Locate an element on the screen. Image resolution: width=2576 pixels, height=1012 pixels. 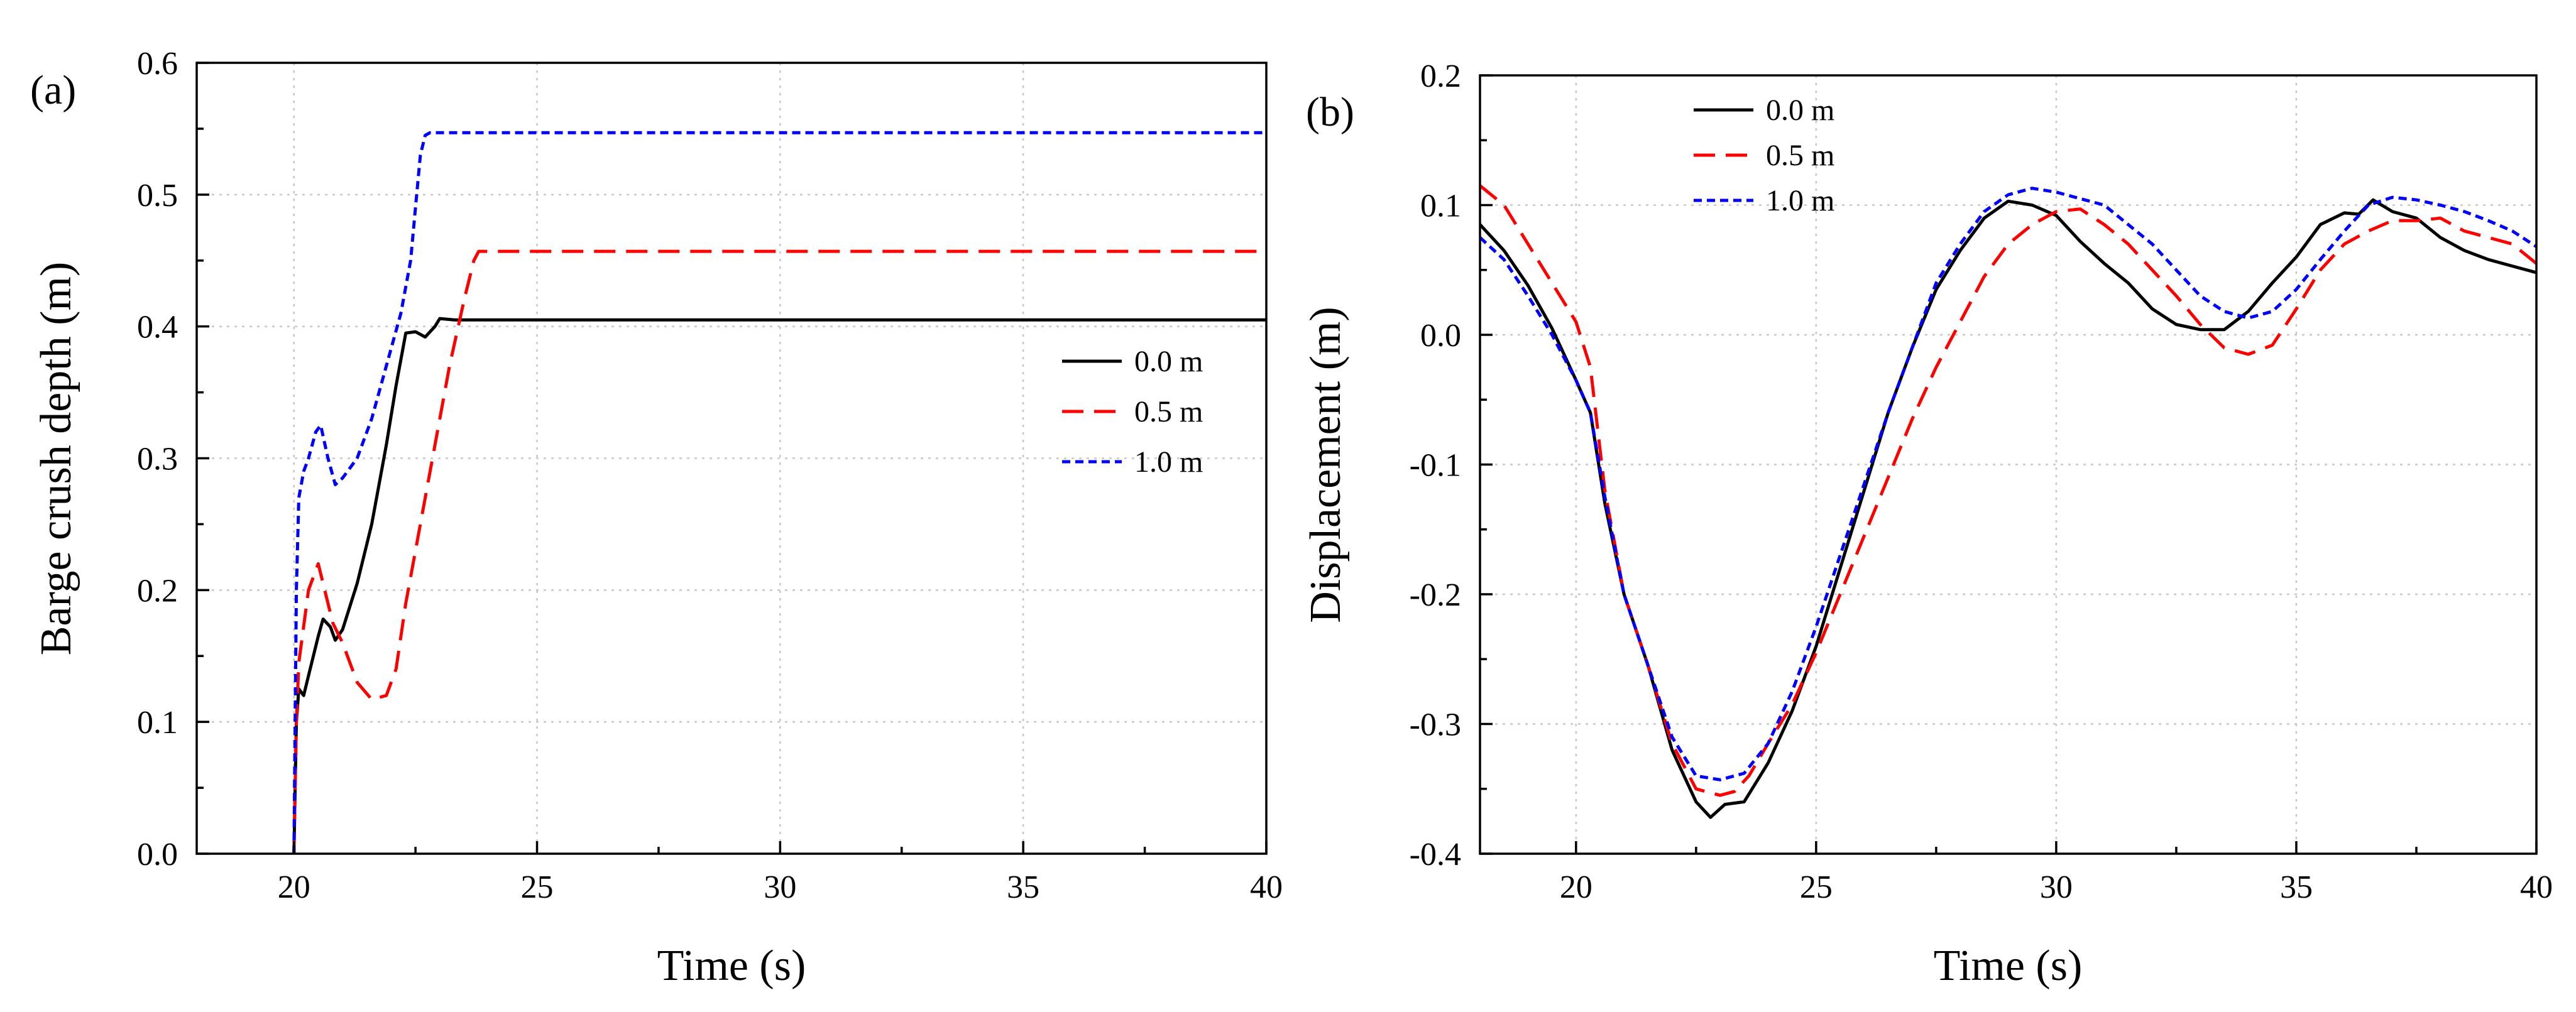
y-tick-label-b-6: 0.2 is located at coordinates (1440, 76).